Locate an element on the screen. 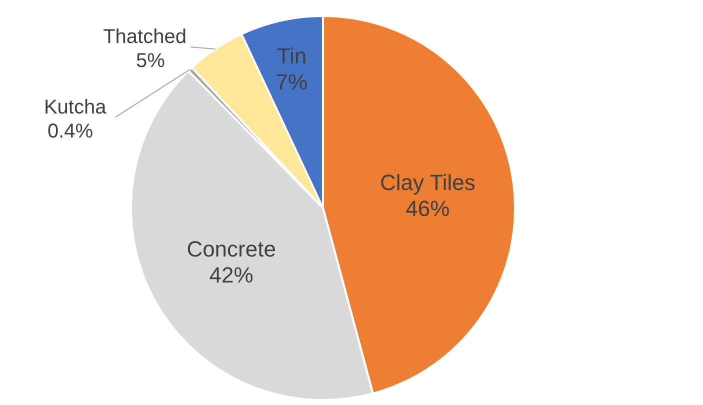  slice-label: Clay Tiles is located at coordinates (428, 183).